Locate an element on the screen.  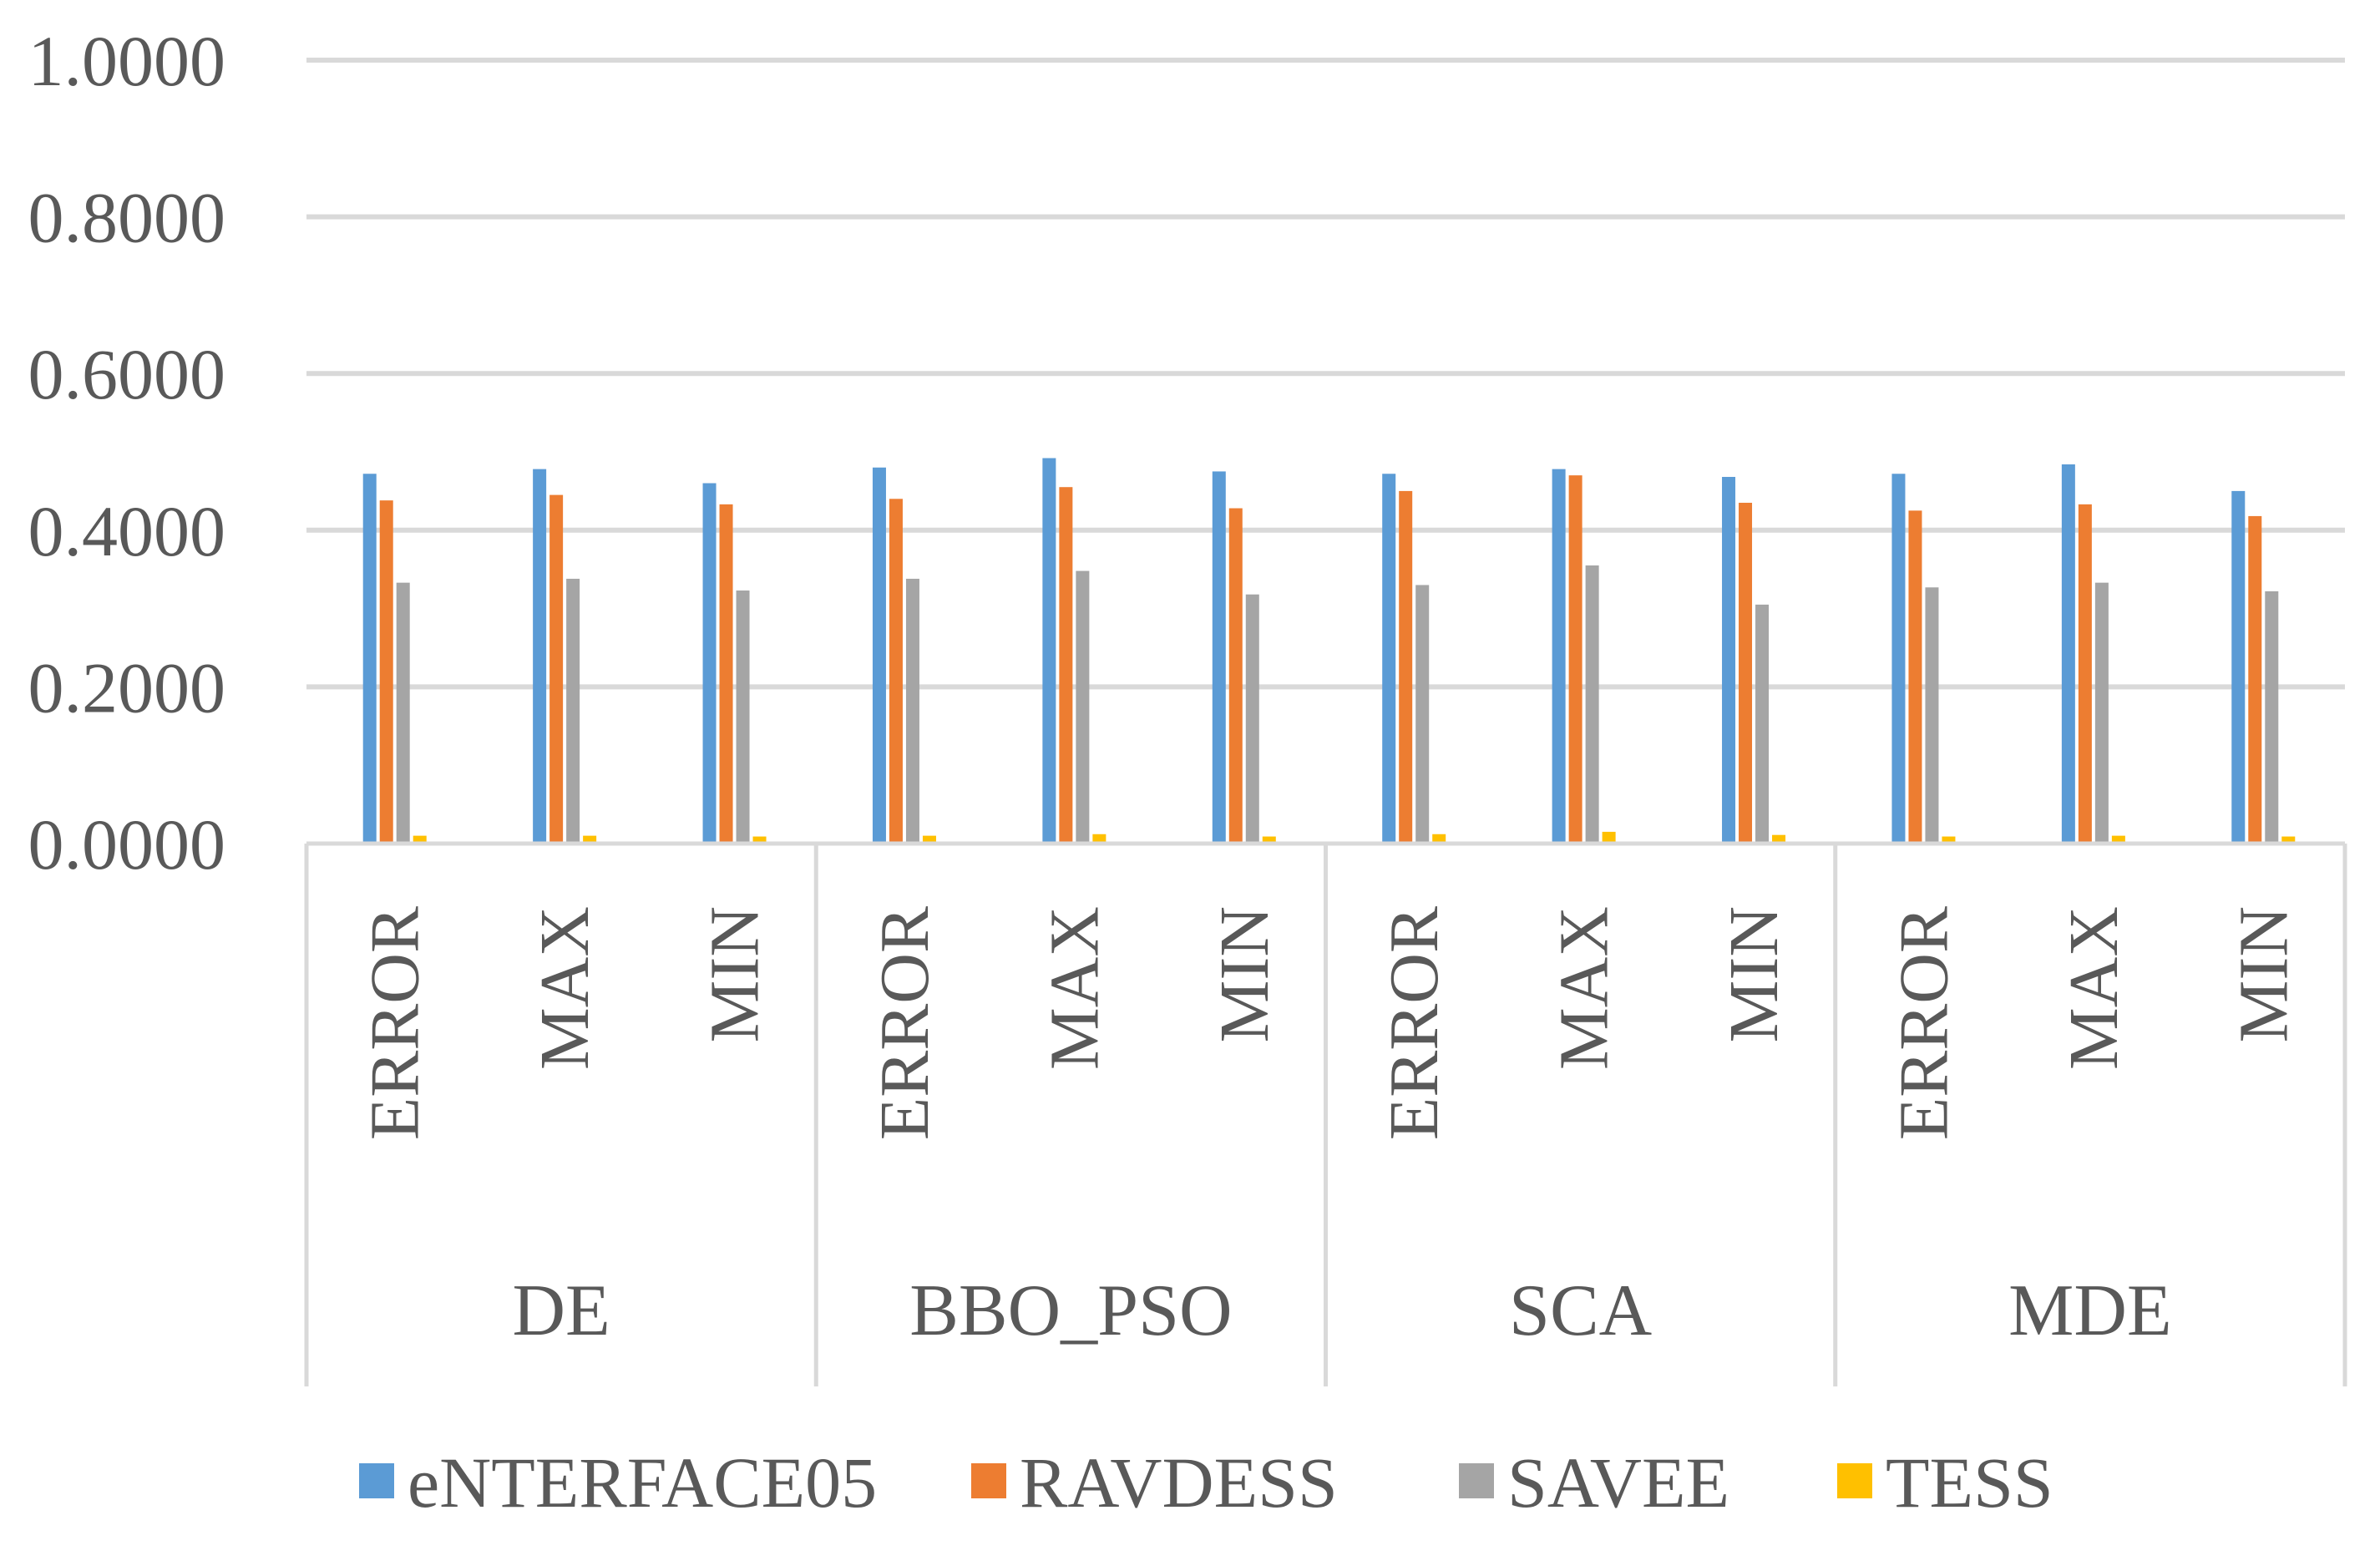
legend-item: RAVDESS is located at coordinates (1154, 1482).